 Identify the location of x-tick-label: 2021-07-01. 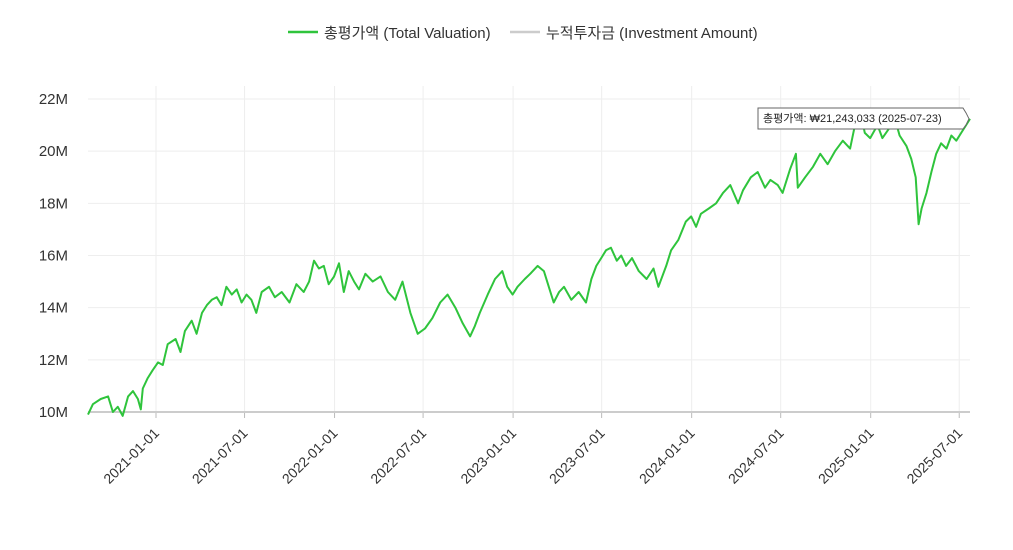
(220, 456).